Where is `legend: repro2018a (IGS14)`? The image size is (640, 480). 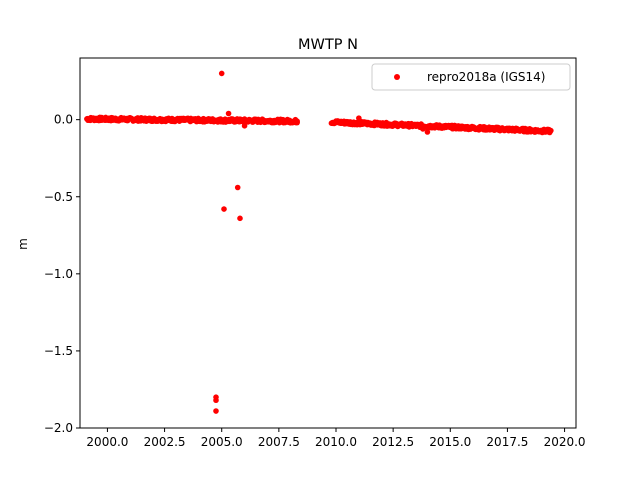 legend: repro2018a (IGS14) is located at coordinates (471, 77).